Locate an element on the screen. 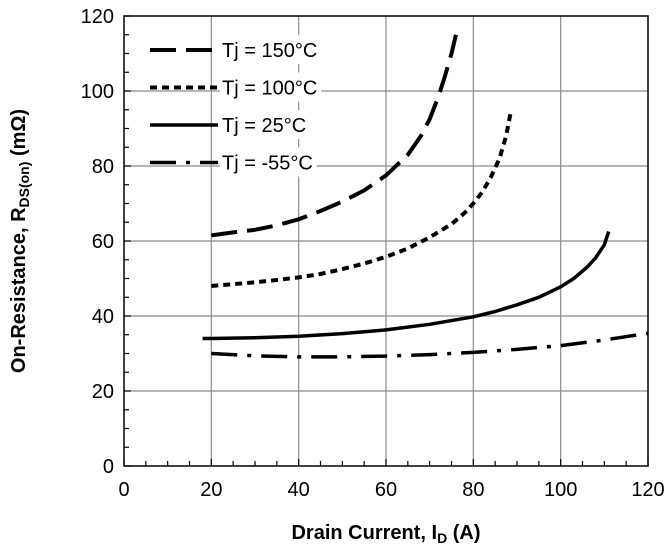  y-tick-label: 40 is located at coordinates (103, 317).